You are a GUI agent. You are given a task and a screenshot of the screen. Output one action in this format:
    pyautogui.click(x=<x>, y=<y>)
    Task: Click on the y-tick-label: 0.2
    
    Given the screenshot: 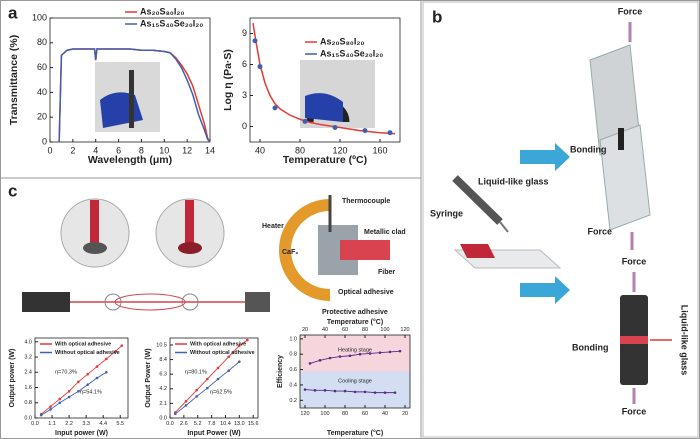 What is the action you would take?
    pyautogui.click(x=293, y=401)
    